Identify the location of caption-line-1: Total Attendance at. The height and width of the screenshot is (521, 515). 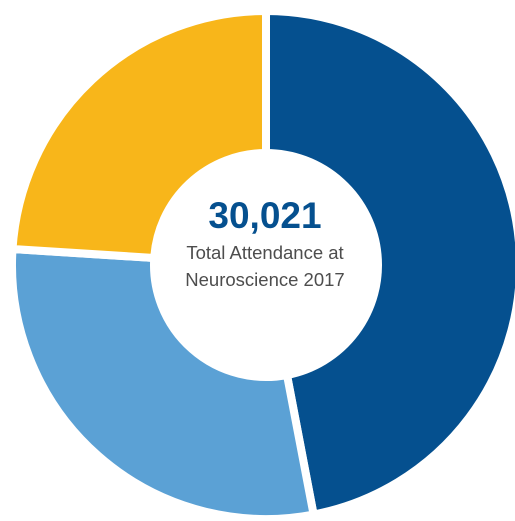
(265, 252).